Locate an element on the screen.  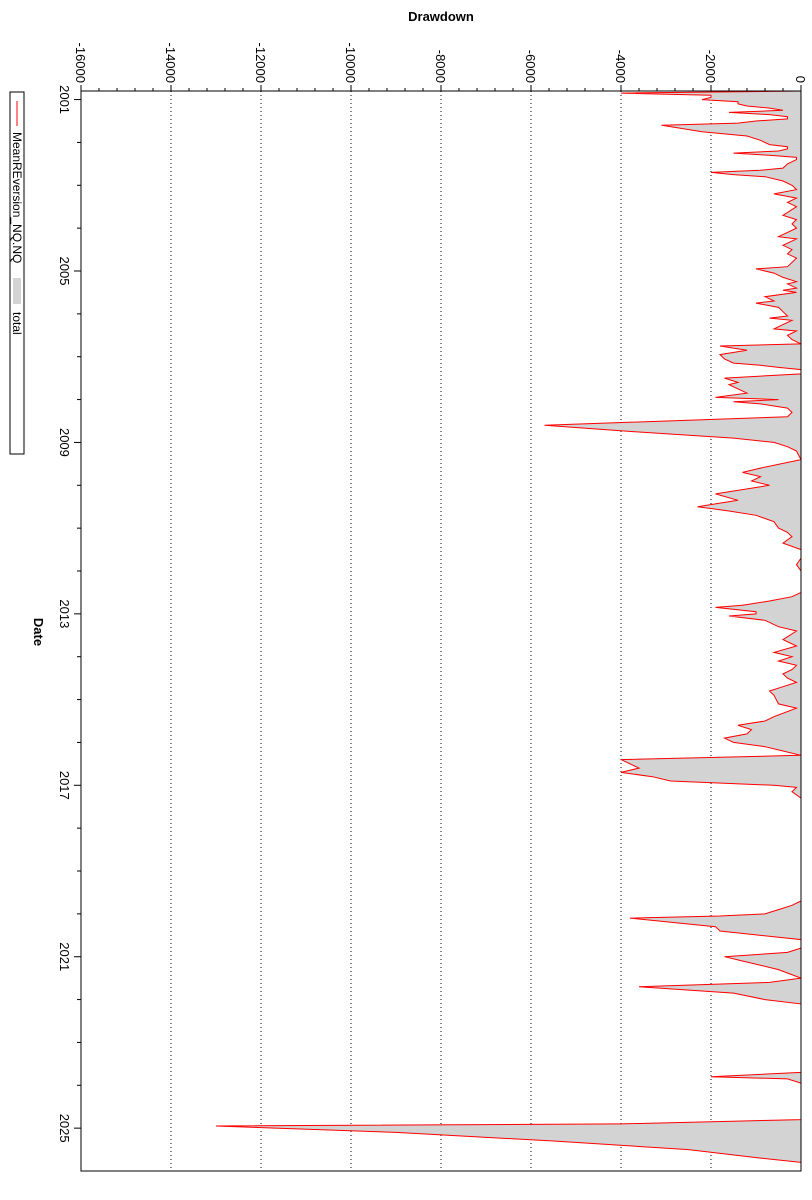
date-tick-label-4: 2017 is located at coordinates (64, 785).